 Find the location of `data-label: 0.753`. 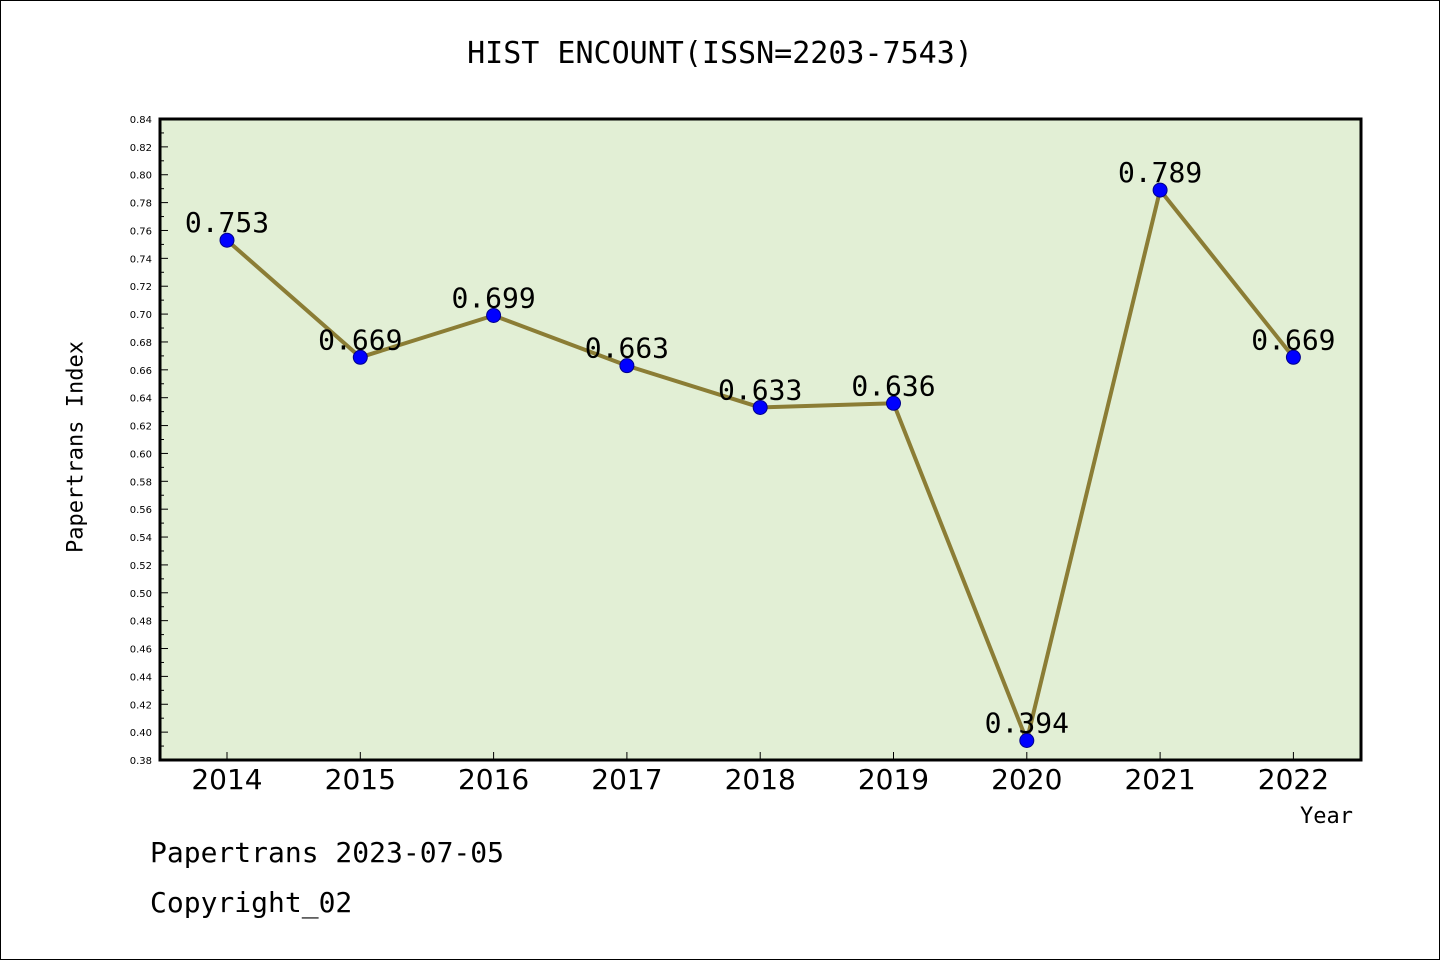

data-label: 0.753 is located at coordinates (227, 222).